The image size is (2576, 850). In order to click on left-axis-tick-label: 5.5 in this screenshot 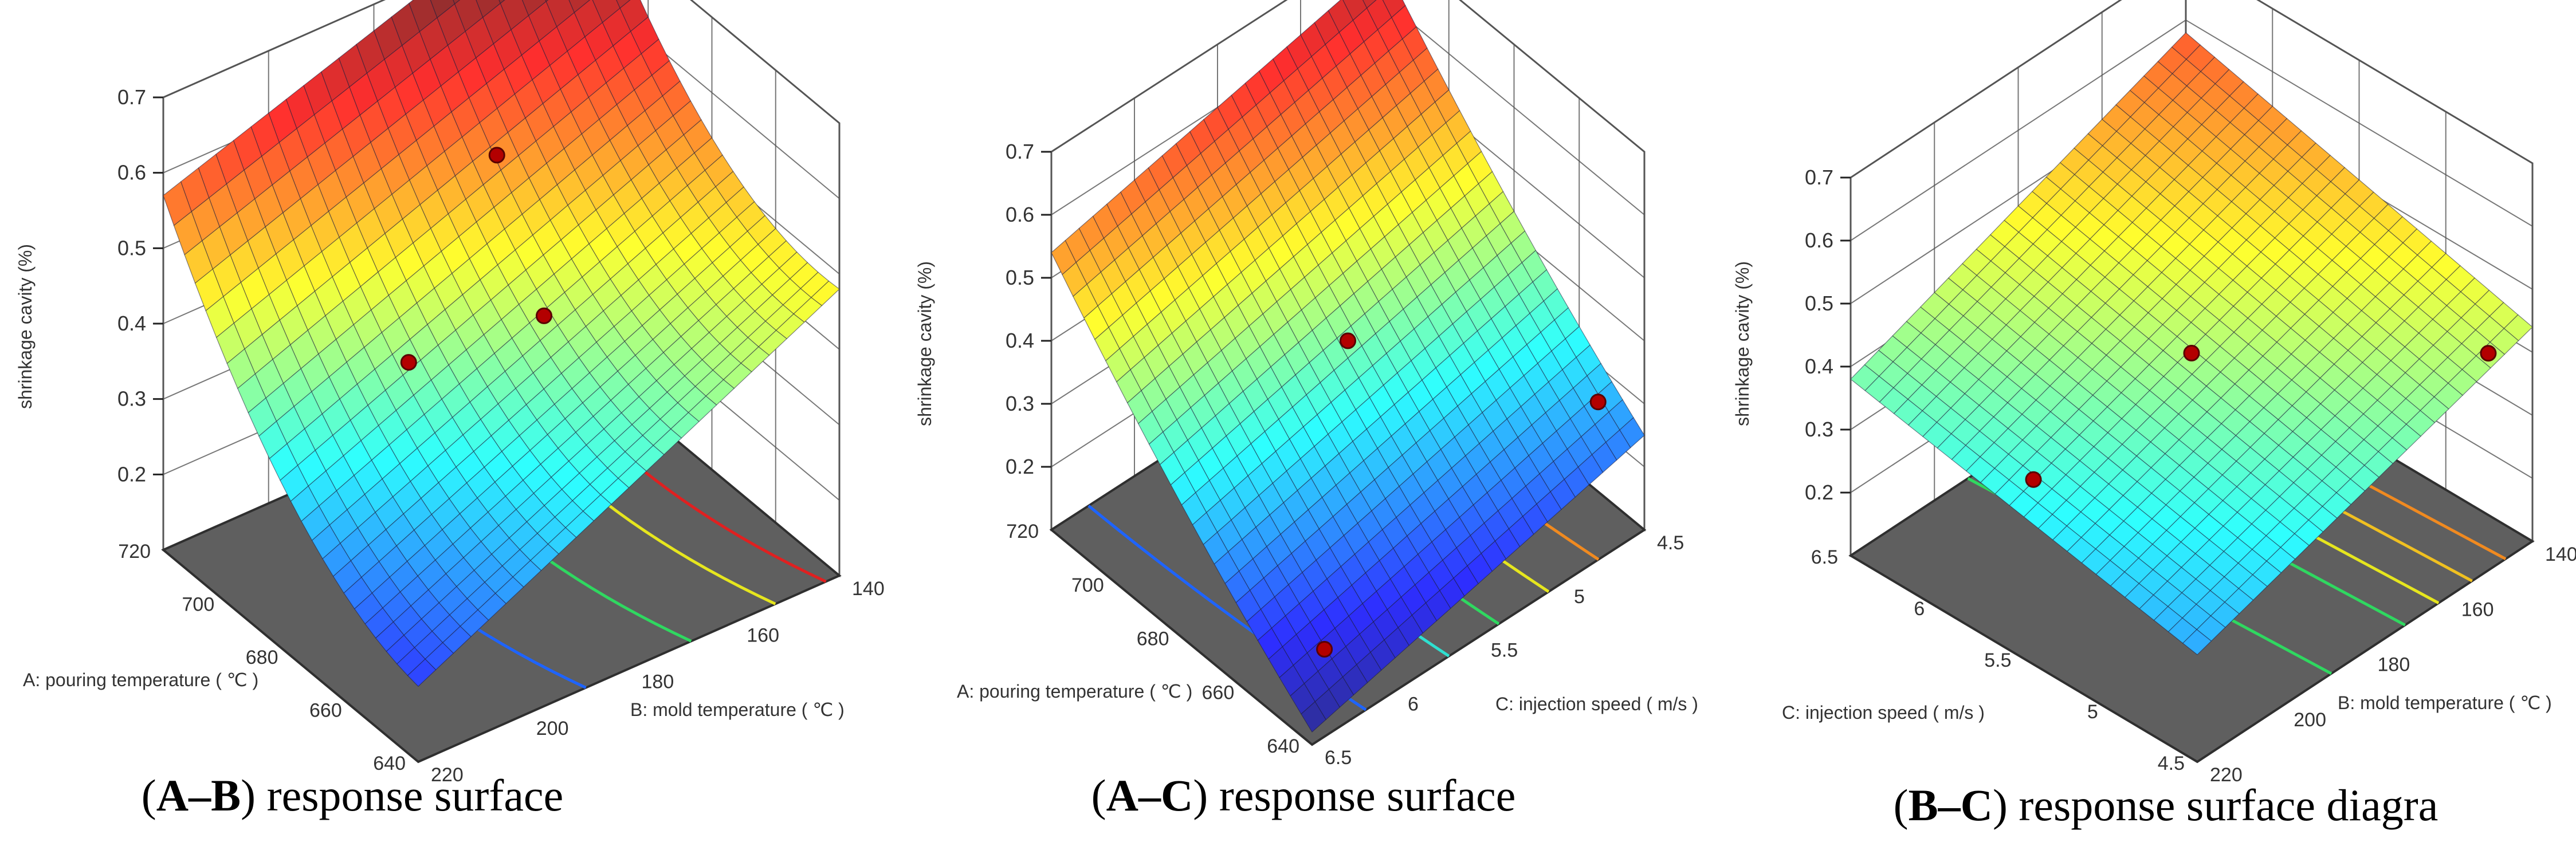, I will do `click(1998, 661)`.